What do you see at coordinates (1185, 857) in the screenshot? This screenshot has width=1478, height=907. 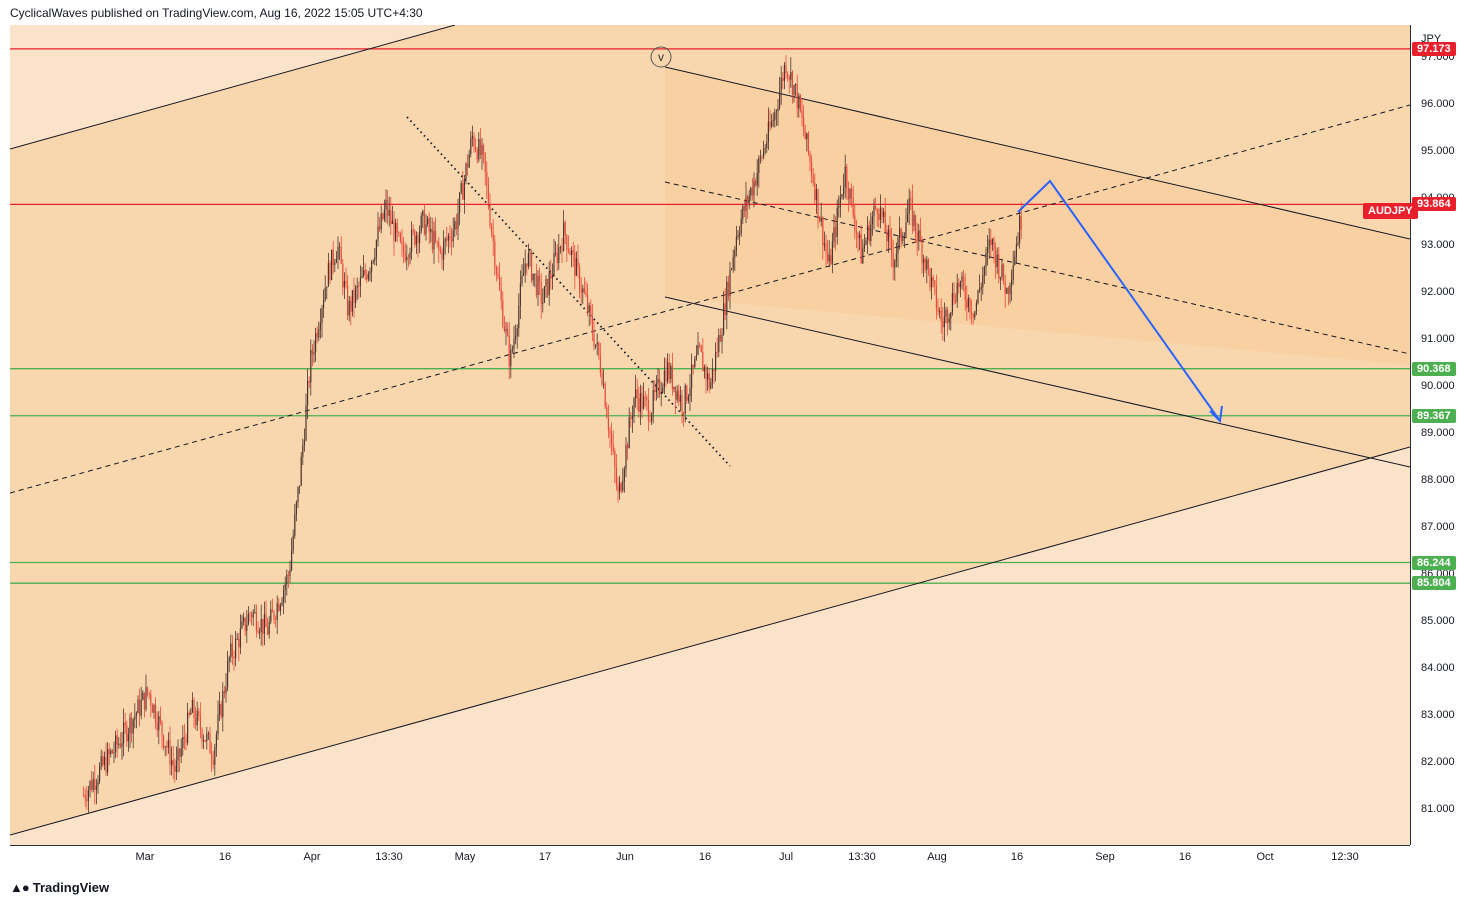 I see `time-tick-label: 16` at bounding box center [1185, 857].